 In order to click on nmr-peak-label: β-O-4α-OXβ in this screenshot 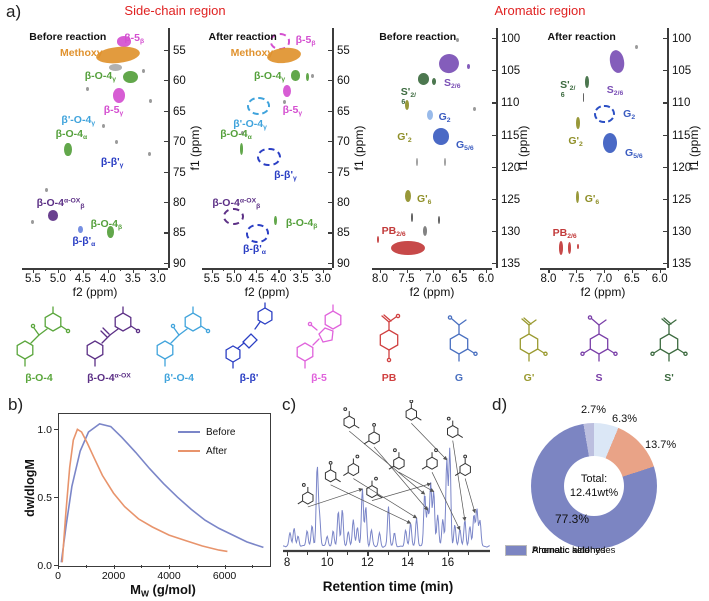, I will do `click(236, 203)`.